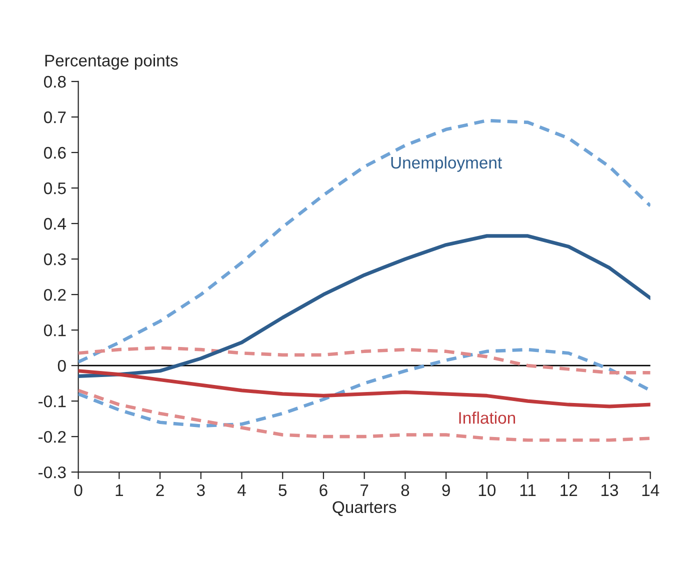 The width and height of the screenshot is (681, 562). Describe the element at coordinates (55, 188) in the screenshot. I see `y-tick-label: 0.5` at that location.